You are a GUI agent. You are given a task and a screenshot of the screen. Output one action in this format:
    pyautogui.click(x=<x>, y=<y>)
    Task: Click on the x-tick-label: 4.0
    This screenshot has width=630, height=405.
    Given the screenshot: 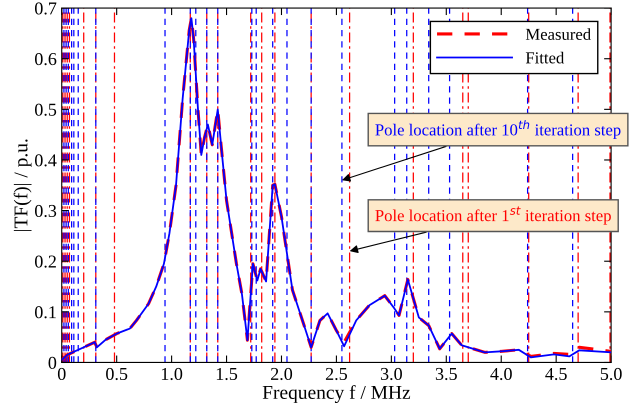 What is the action you would take?
    pyautogui.click(x=501, y=374)
    